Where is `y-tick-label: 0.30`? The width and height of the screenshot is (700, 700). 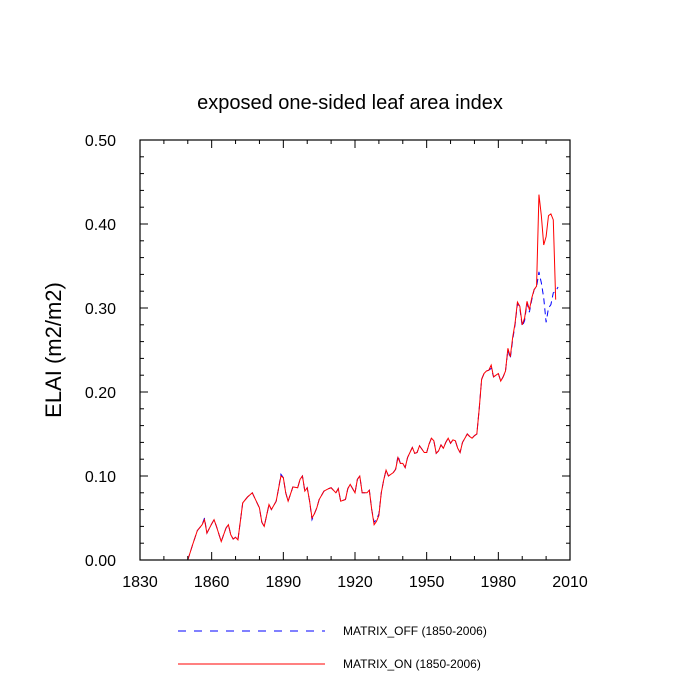 y-tick-label: 0.30 is located at coordinates (100, 309).